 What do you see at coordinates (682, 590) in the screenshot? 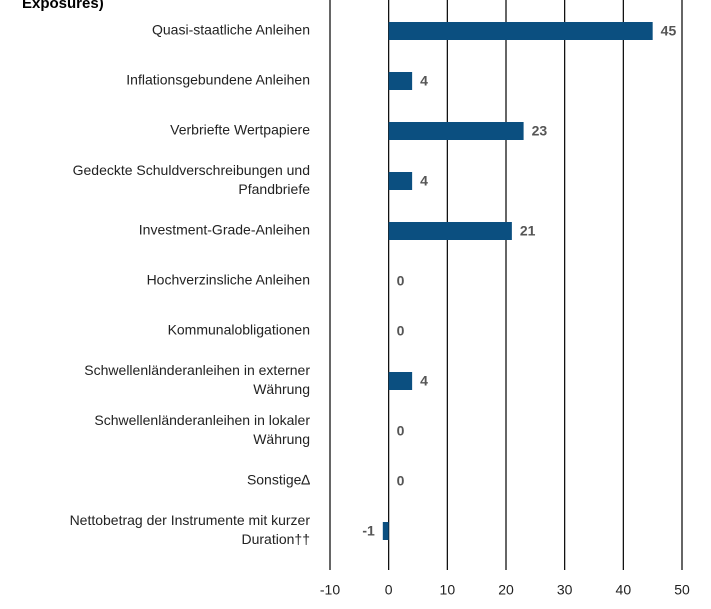
I see `x-tick-label: 50` at bounding box center [682, 590].